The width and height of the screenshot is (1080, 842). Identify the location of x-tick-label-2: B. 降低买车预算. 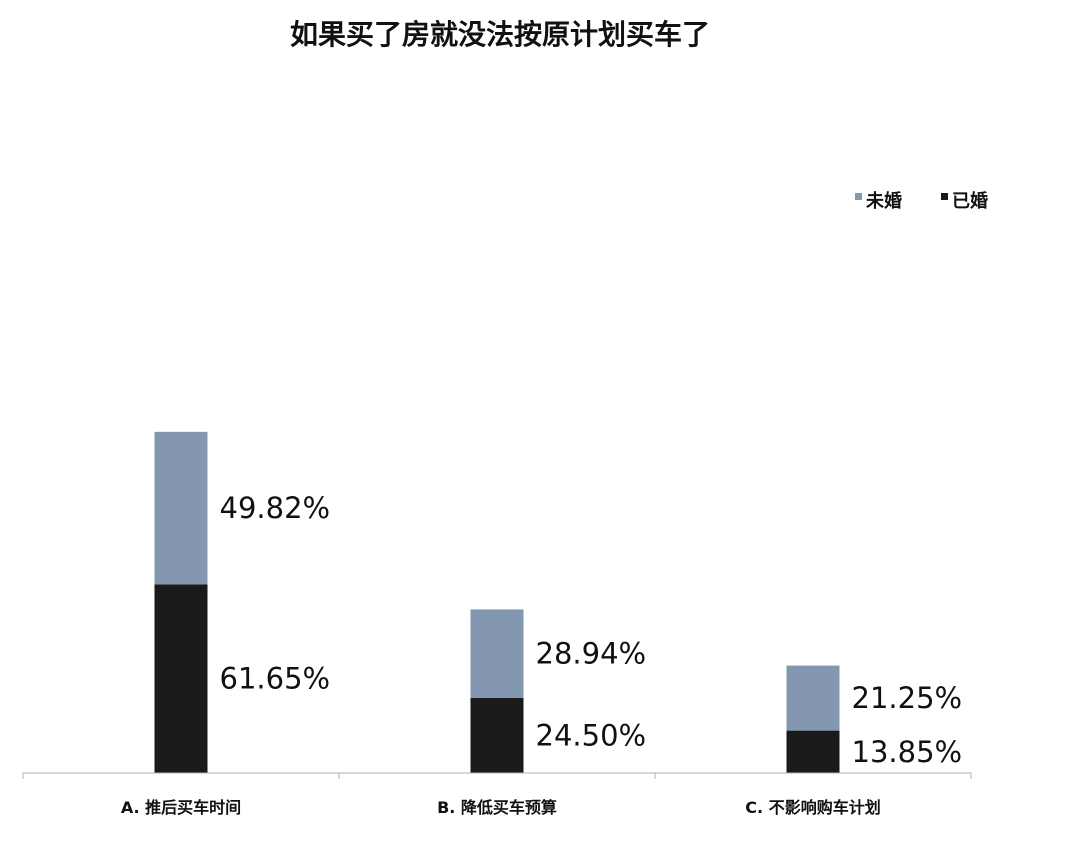
(497, 807).